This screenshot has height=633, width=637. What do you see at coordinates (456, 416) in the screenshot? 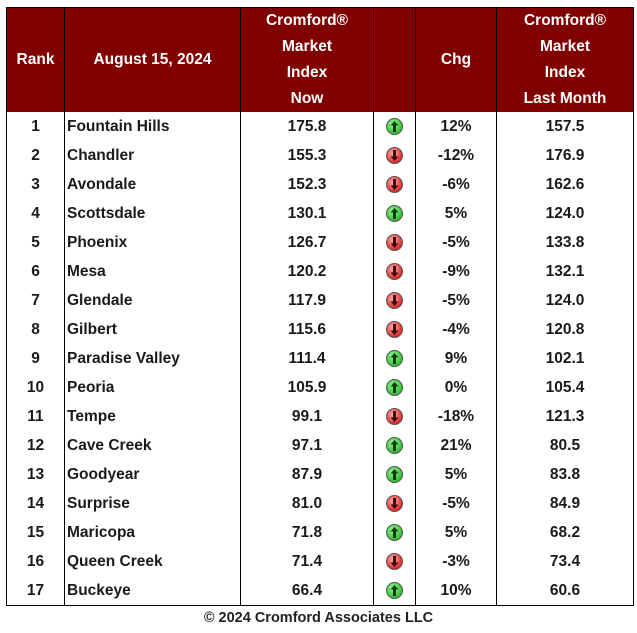
I see `change-percent-cell: -18%` at bounding box center [456, 416].